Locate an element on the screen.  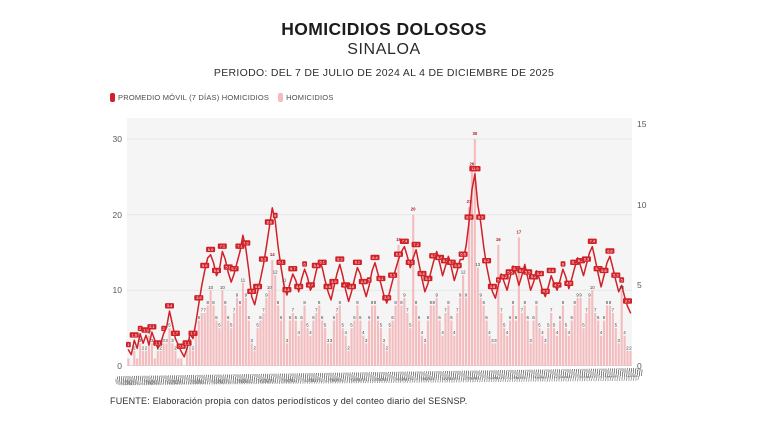
legend-label: PROMEDIO MÓVIL (7 DÍAS) HOMICIDIOS is located at coordinates (194, 97).